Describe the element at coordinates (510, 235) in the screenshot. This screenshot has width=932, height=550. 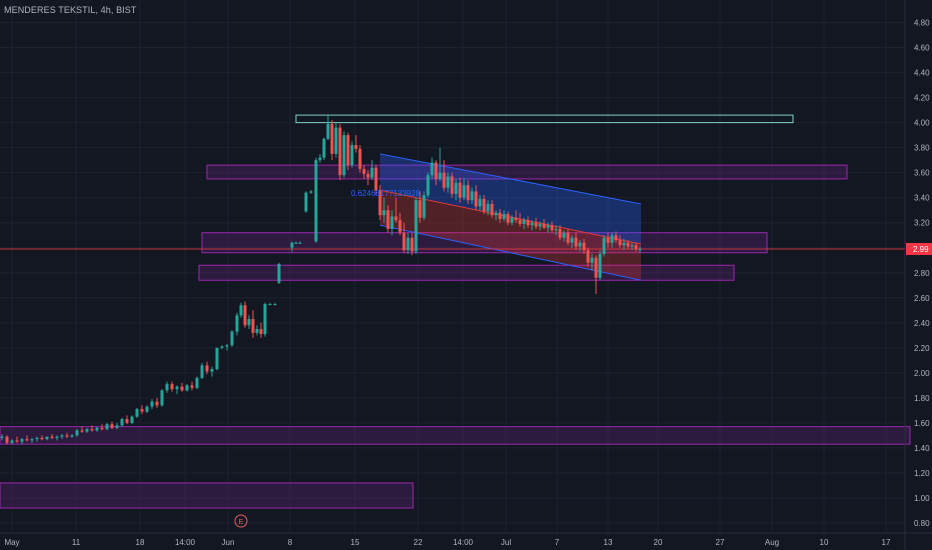
I see `channel-lower-fill` at that location.